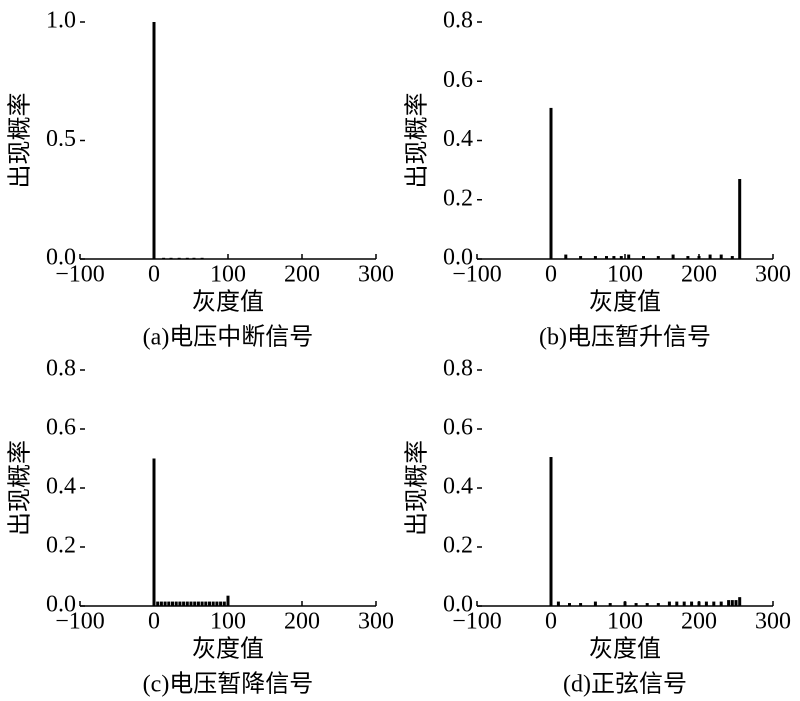  Describe the element at coordinates (228, 337) in the screenshot. I see `caption: (a)电压中断信号` at that location.